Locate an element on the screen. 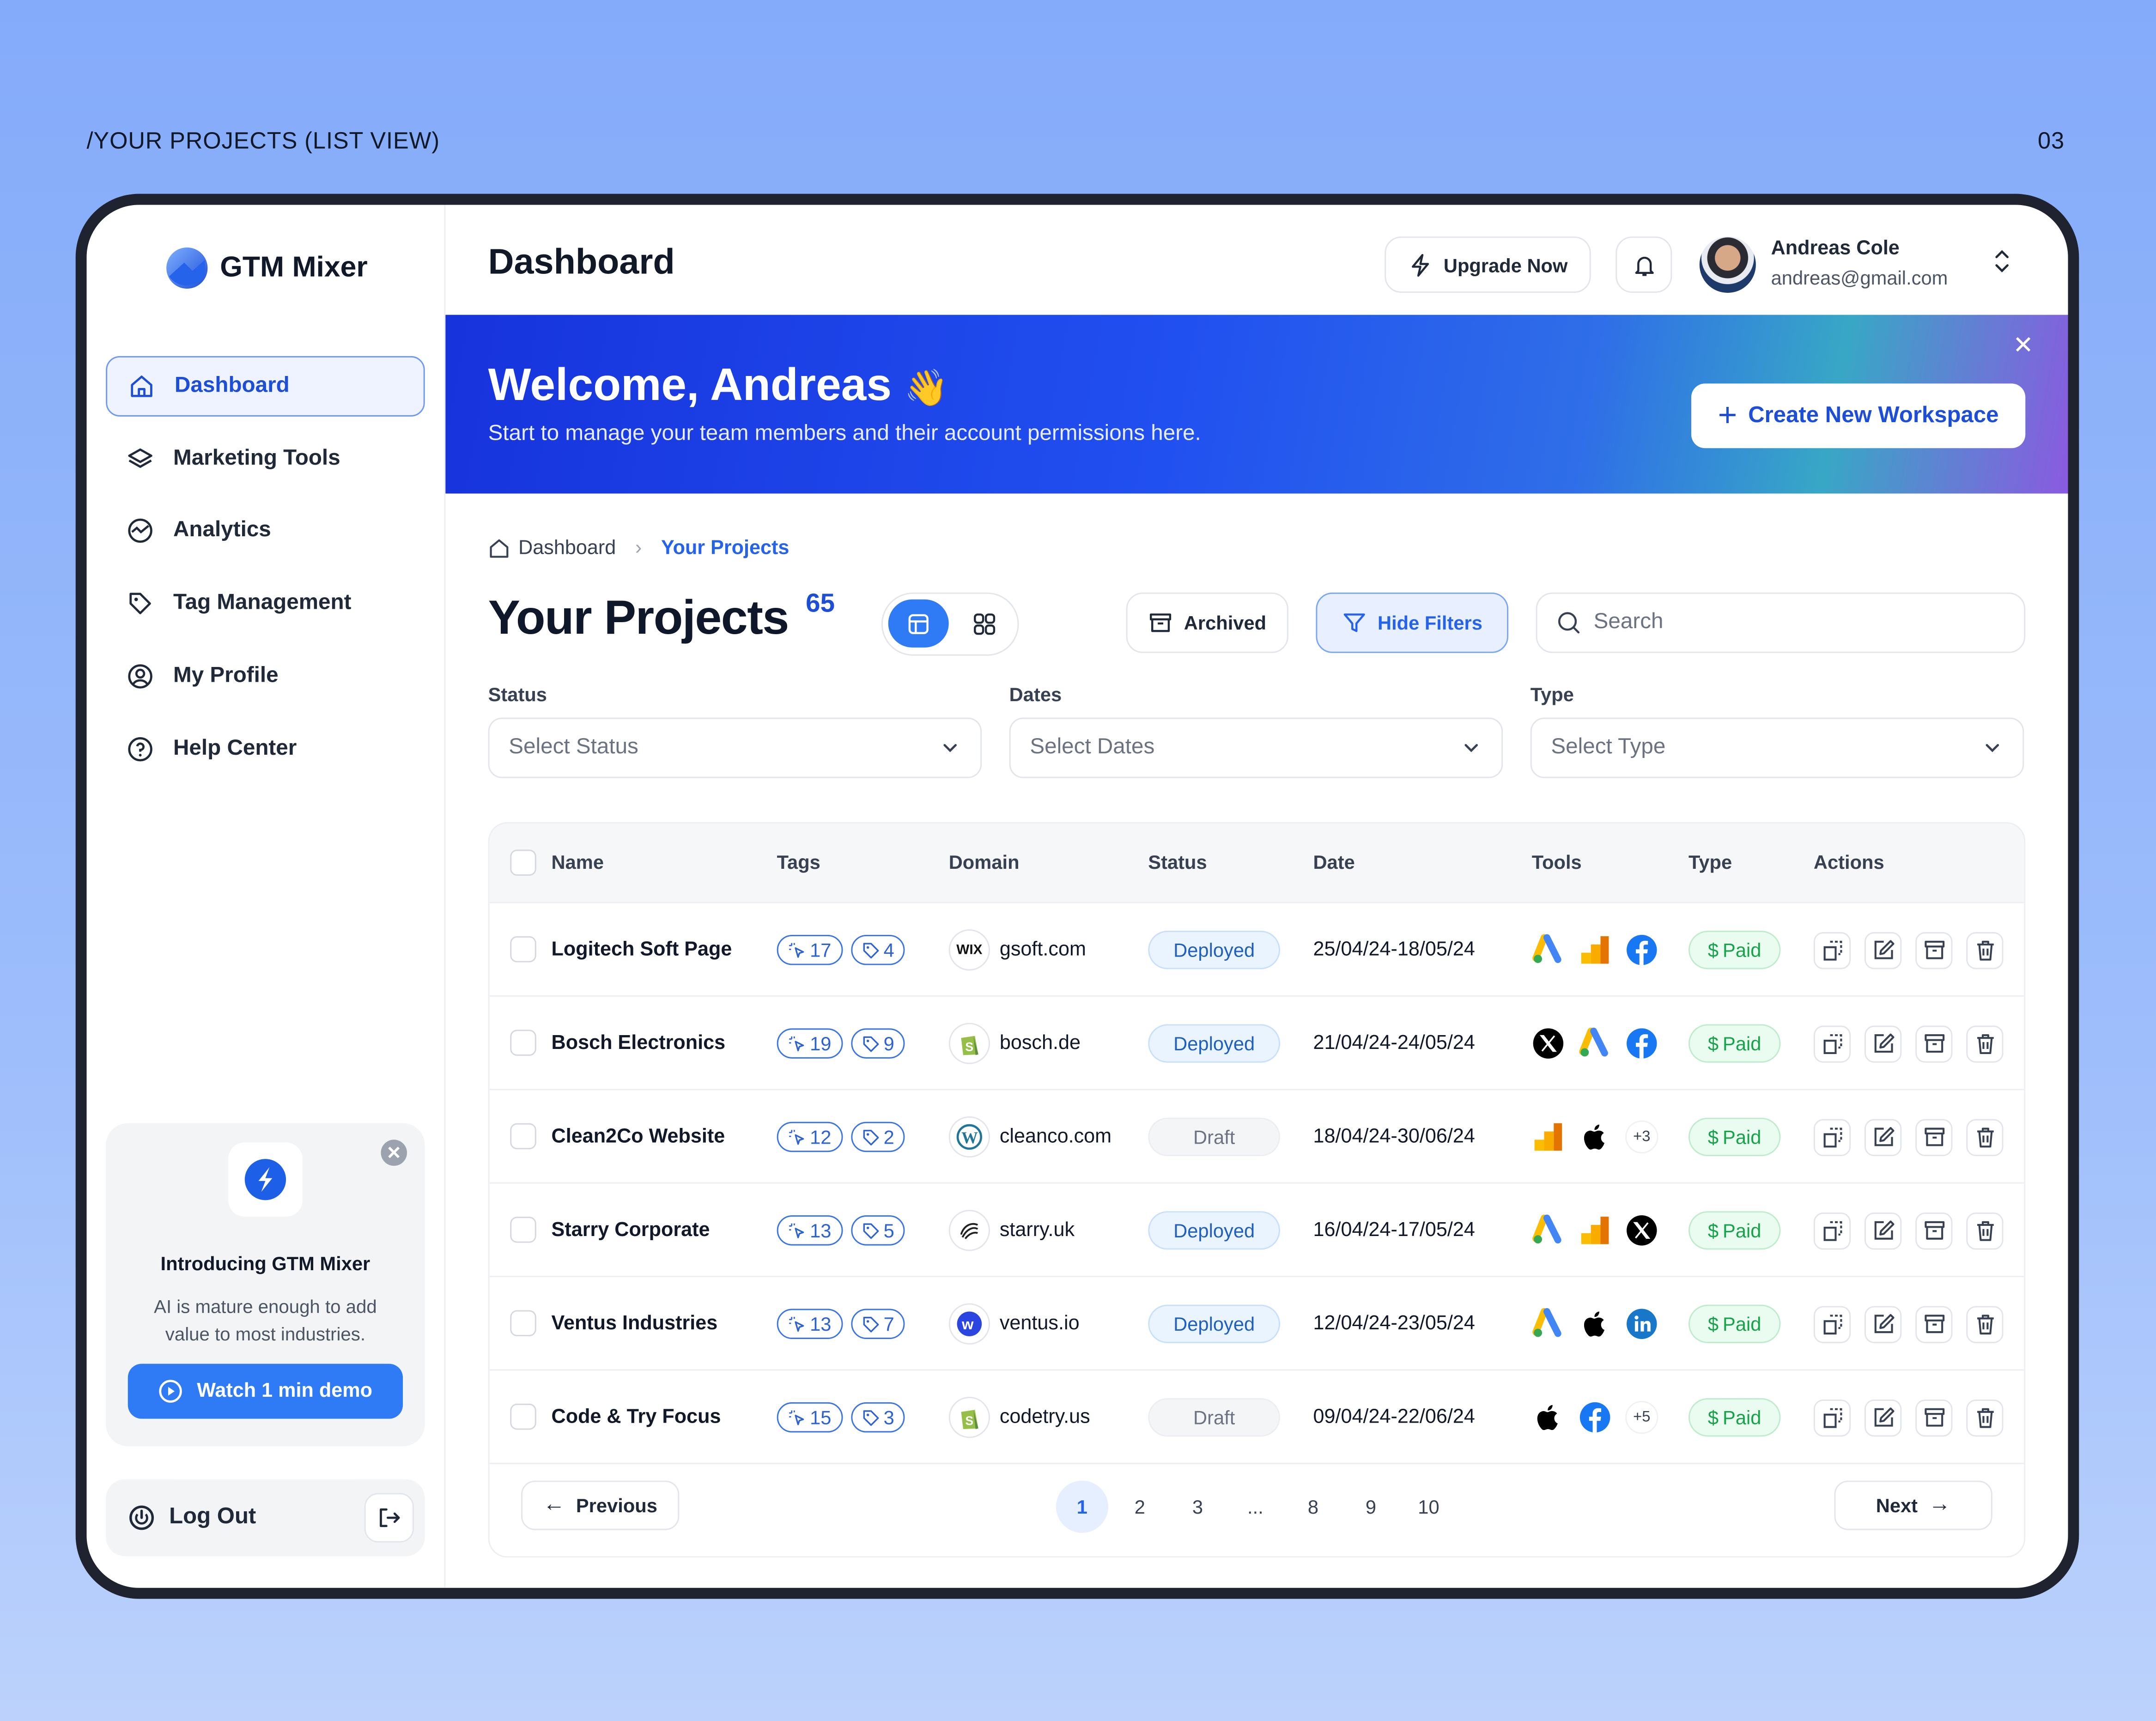  avatar is located at coordinates (1727, 264).